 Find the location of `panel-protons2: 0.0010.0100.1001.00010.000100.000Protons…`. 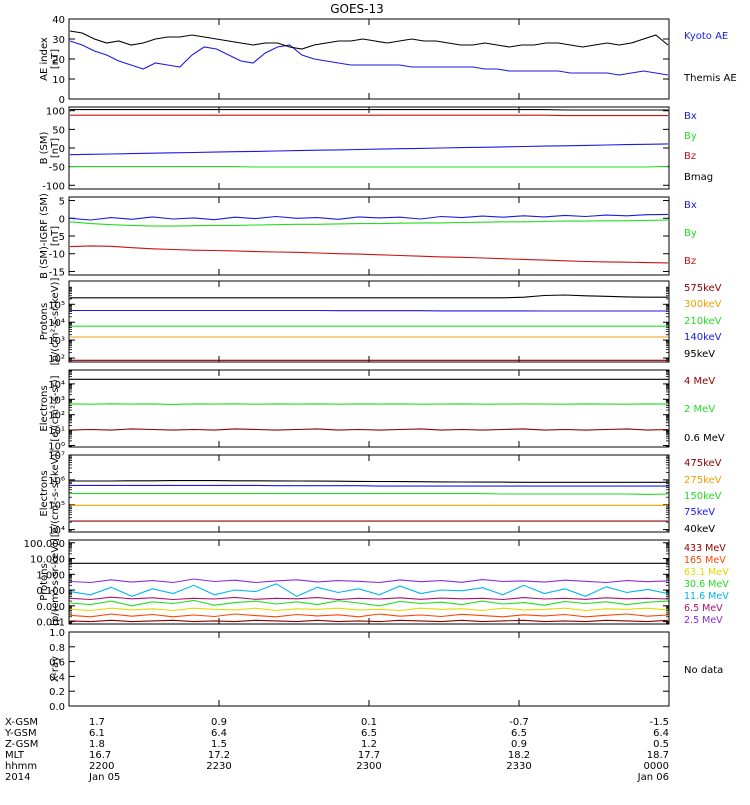

panel-protons2: 0.0010.0100.1001.00010.000100.000Protons… is located at coordinates (377, 583).